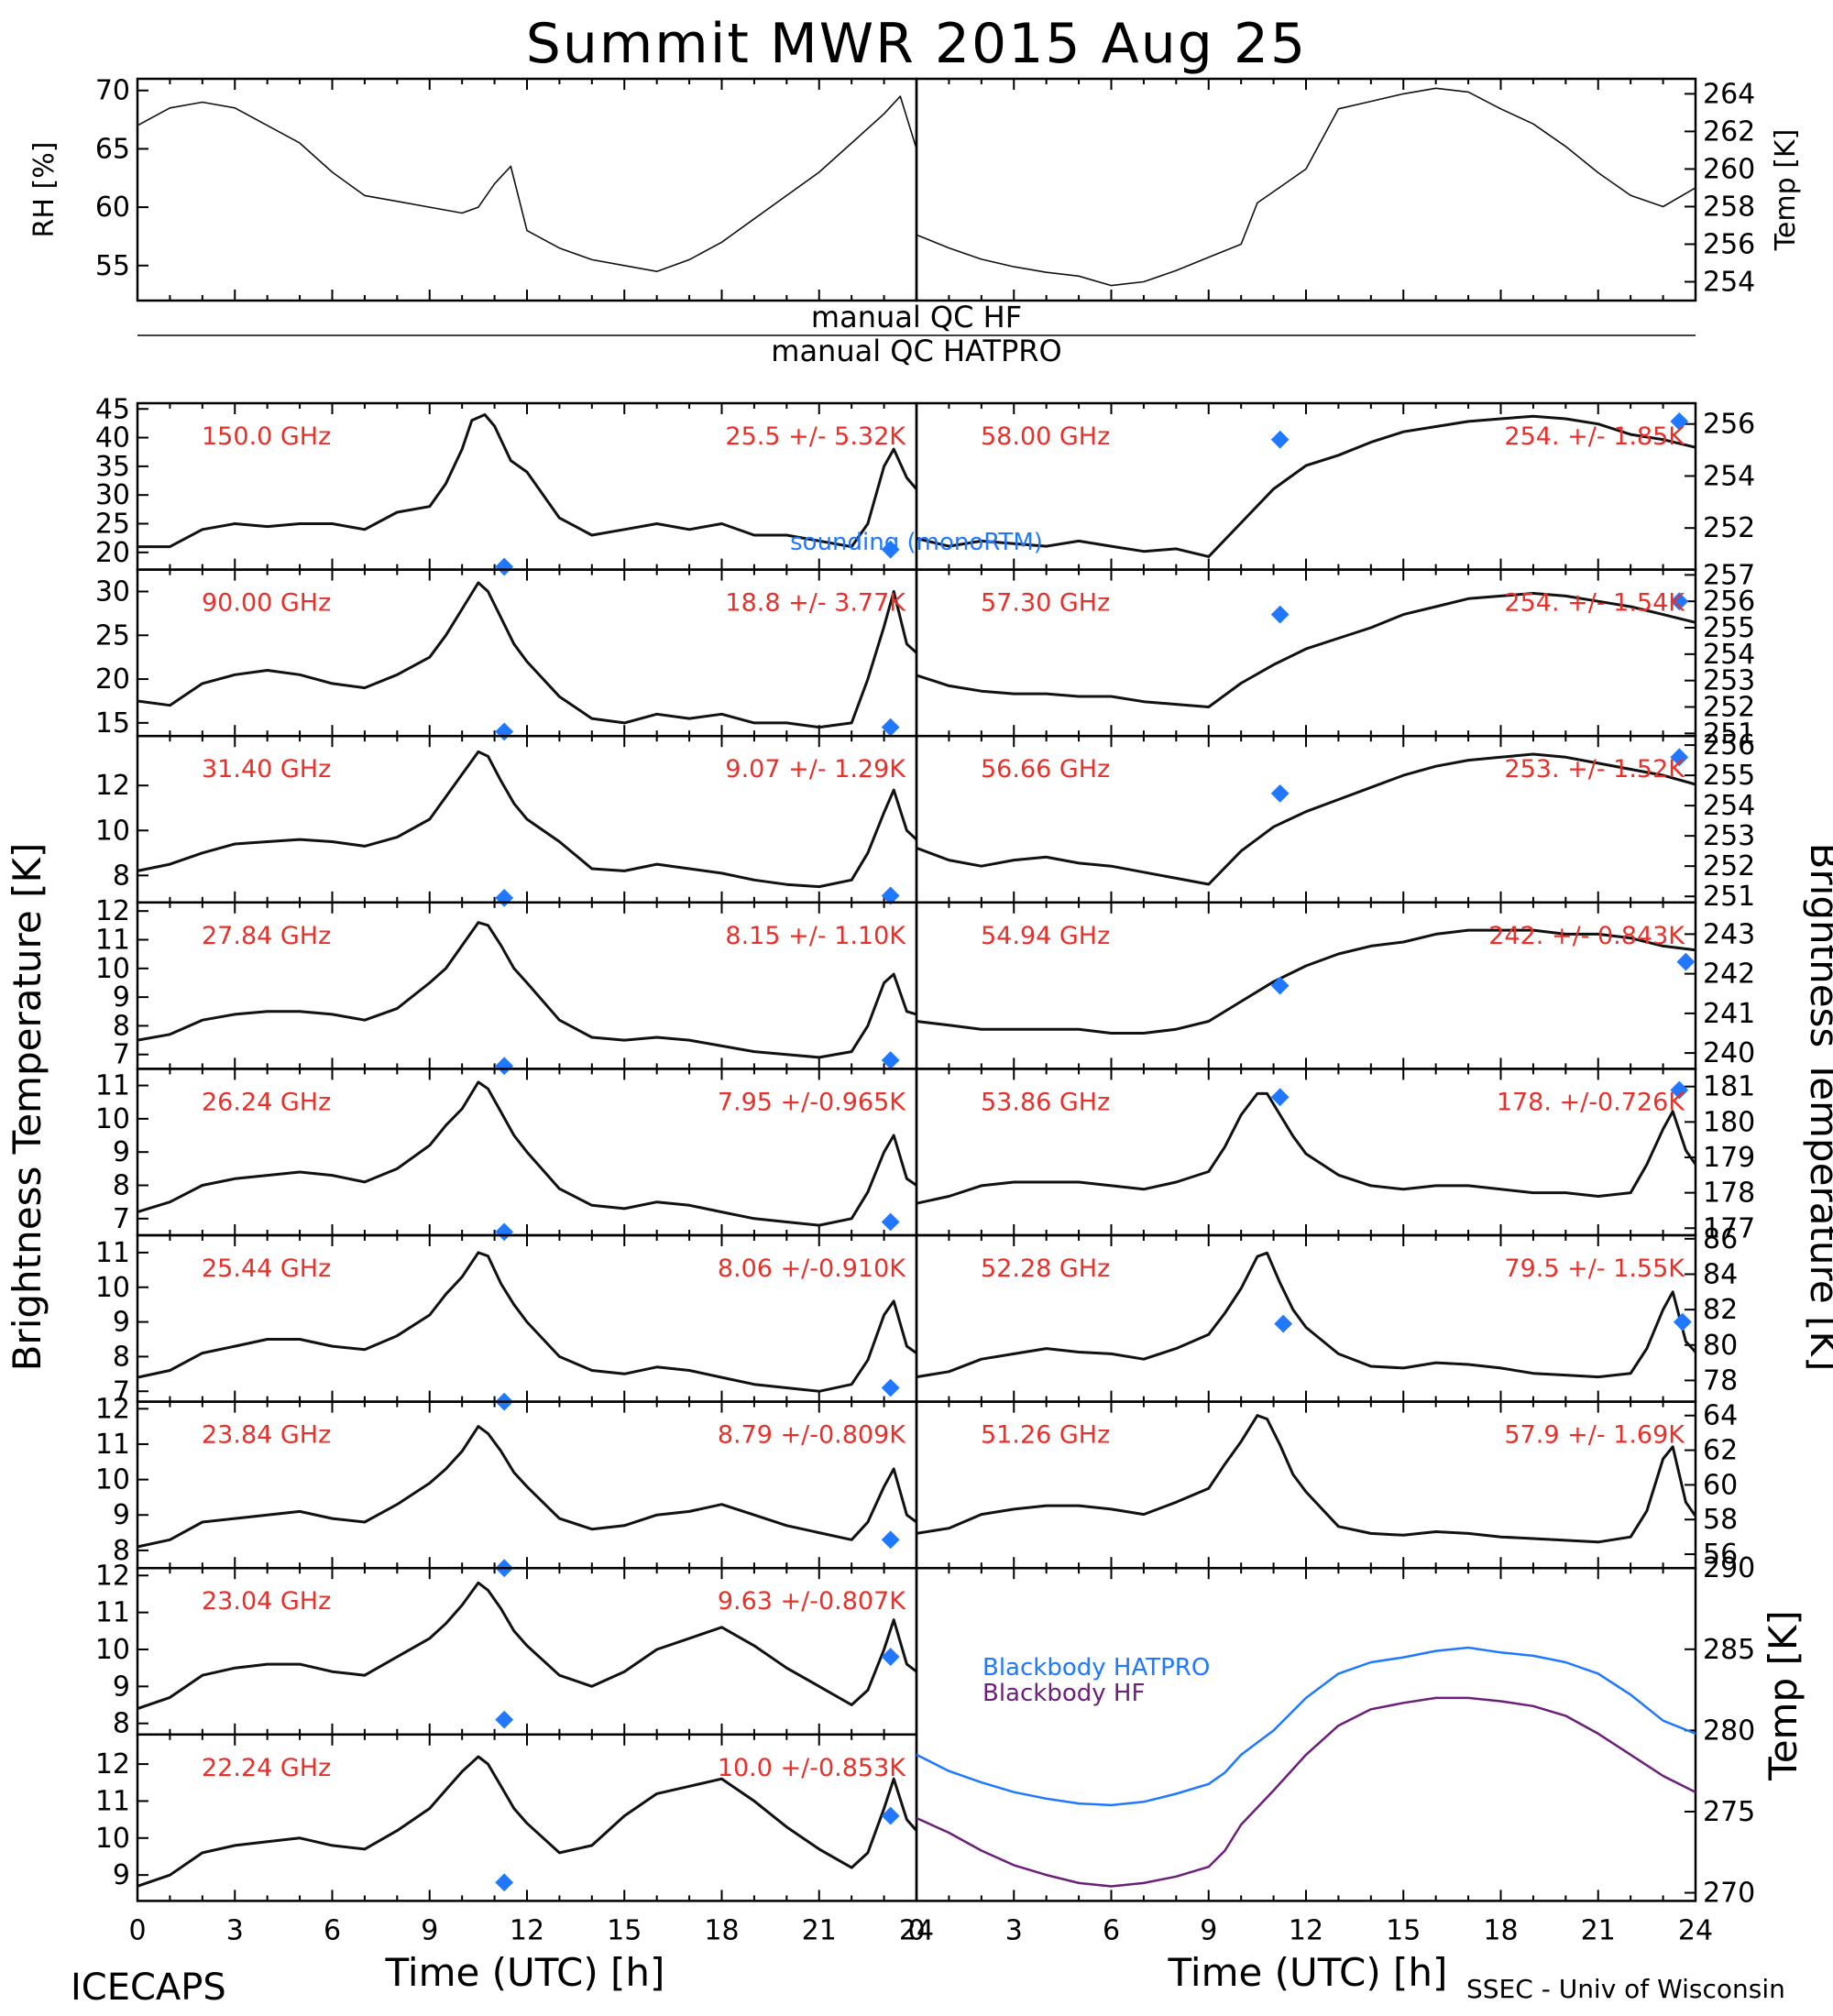 The height and width of the screenshot is (2016, 1833). I want to click on y-tick-label: 262, so click(1729, 131).